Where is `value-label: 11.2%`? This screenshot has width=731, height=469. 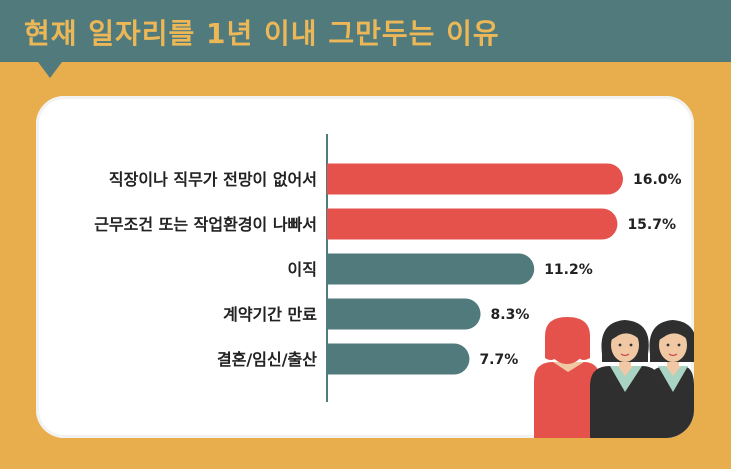 value-label: 11.2% is located at coordinates (568, 270).